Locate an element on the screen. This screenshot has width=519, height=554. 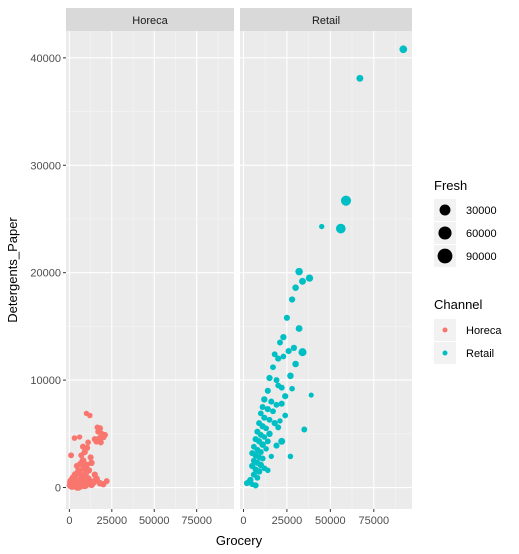
y-axis-title: Detergents_Paper is located at coordinates (12, 270).